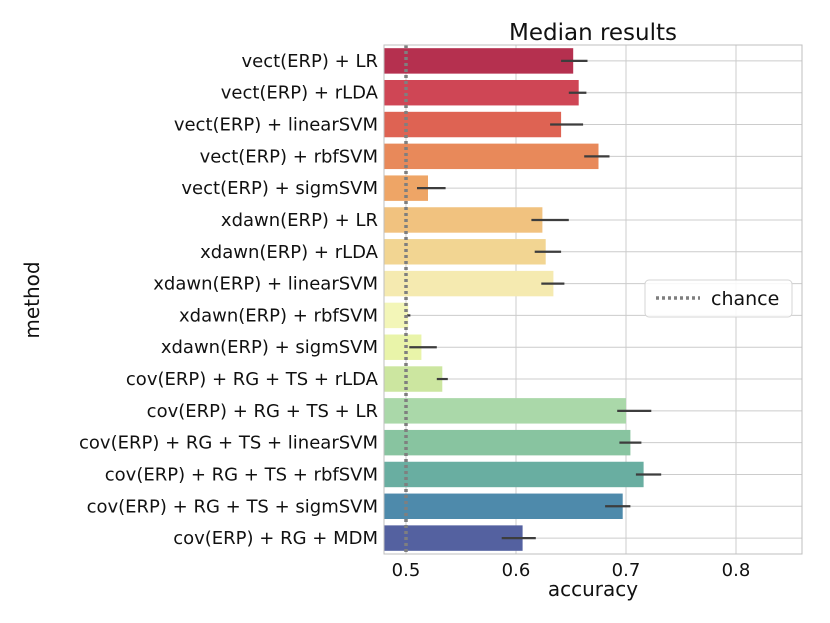 The image size is (830, 623). What do you see at coordinates (279, 188) in the screenshot?
I see `category-label: vect(ERP) + sigmSVM` at bounding box center [279, 188].